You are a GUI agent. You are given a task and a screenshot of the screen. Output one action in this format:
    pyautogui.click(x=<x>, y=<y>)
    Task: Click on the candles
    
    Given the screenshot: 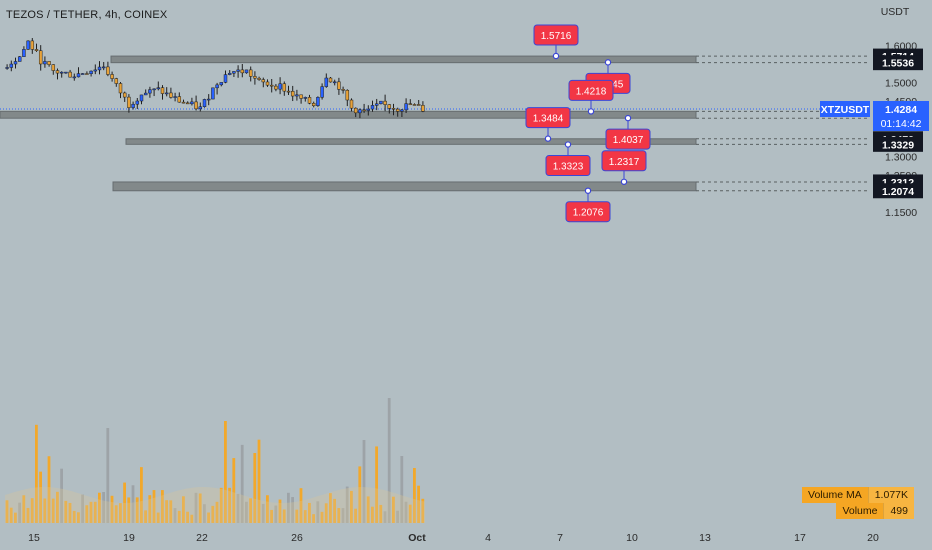 What is the action you would take?
    pyautogui.click(x=215, y=78)
    